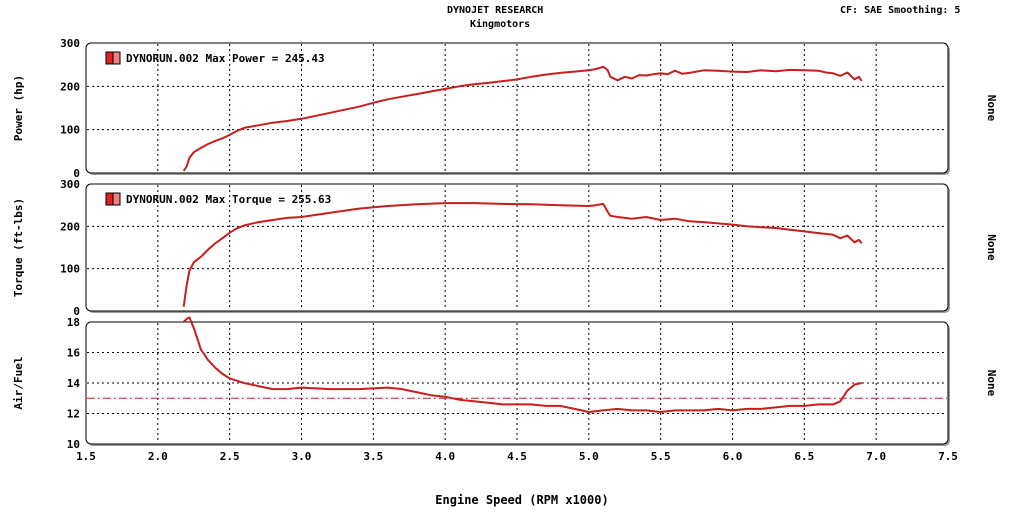 Image resolution: width=1015 pixels, height=517 pixels. What do you see at coordinates (73, 322) in the screenshot?
I see `y-tick-label: 18` at bounding box center [73, 322].